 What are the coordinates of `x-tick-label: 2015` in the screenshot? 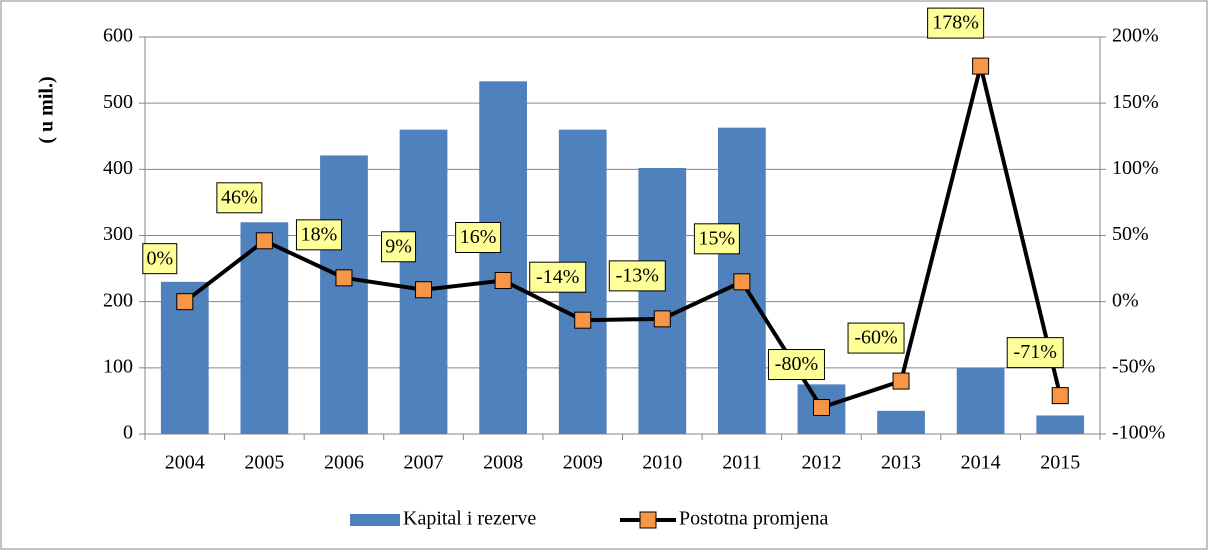 It's located at (1060, 463).